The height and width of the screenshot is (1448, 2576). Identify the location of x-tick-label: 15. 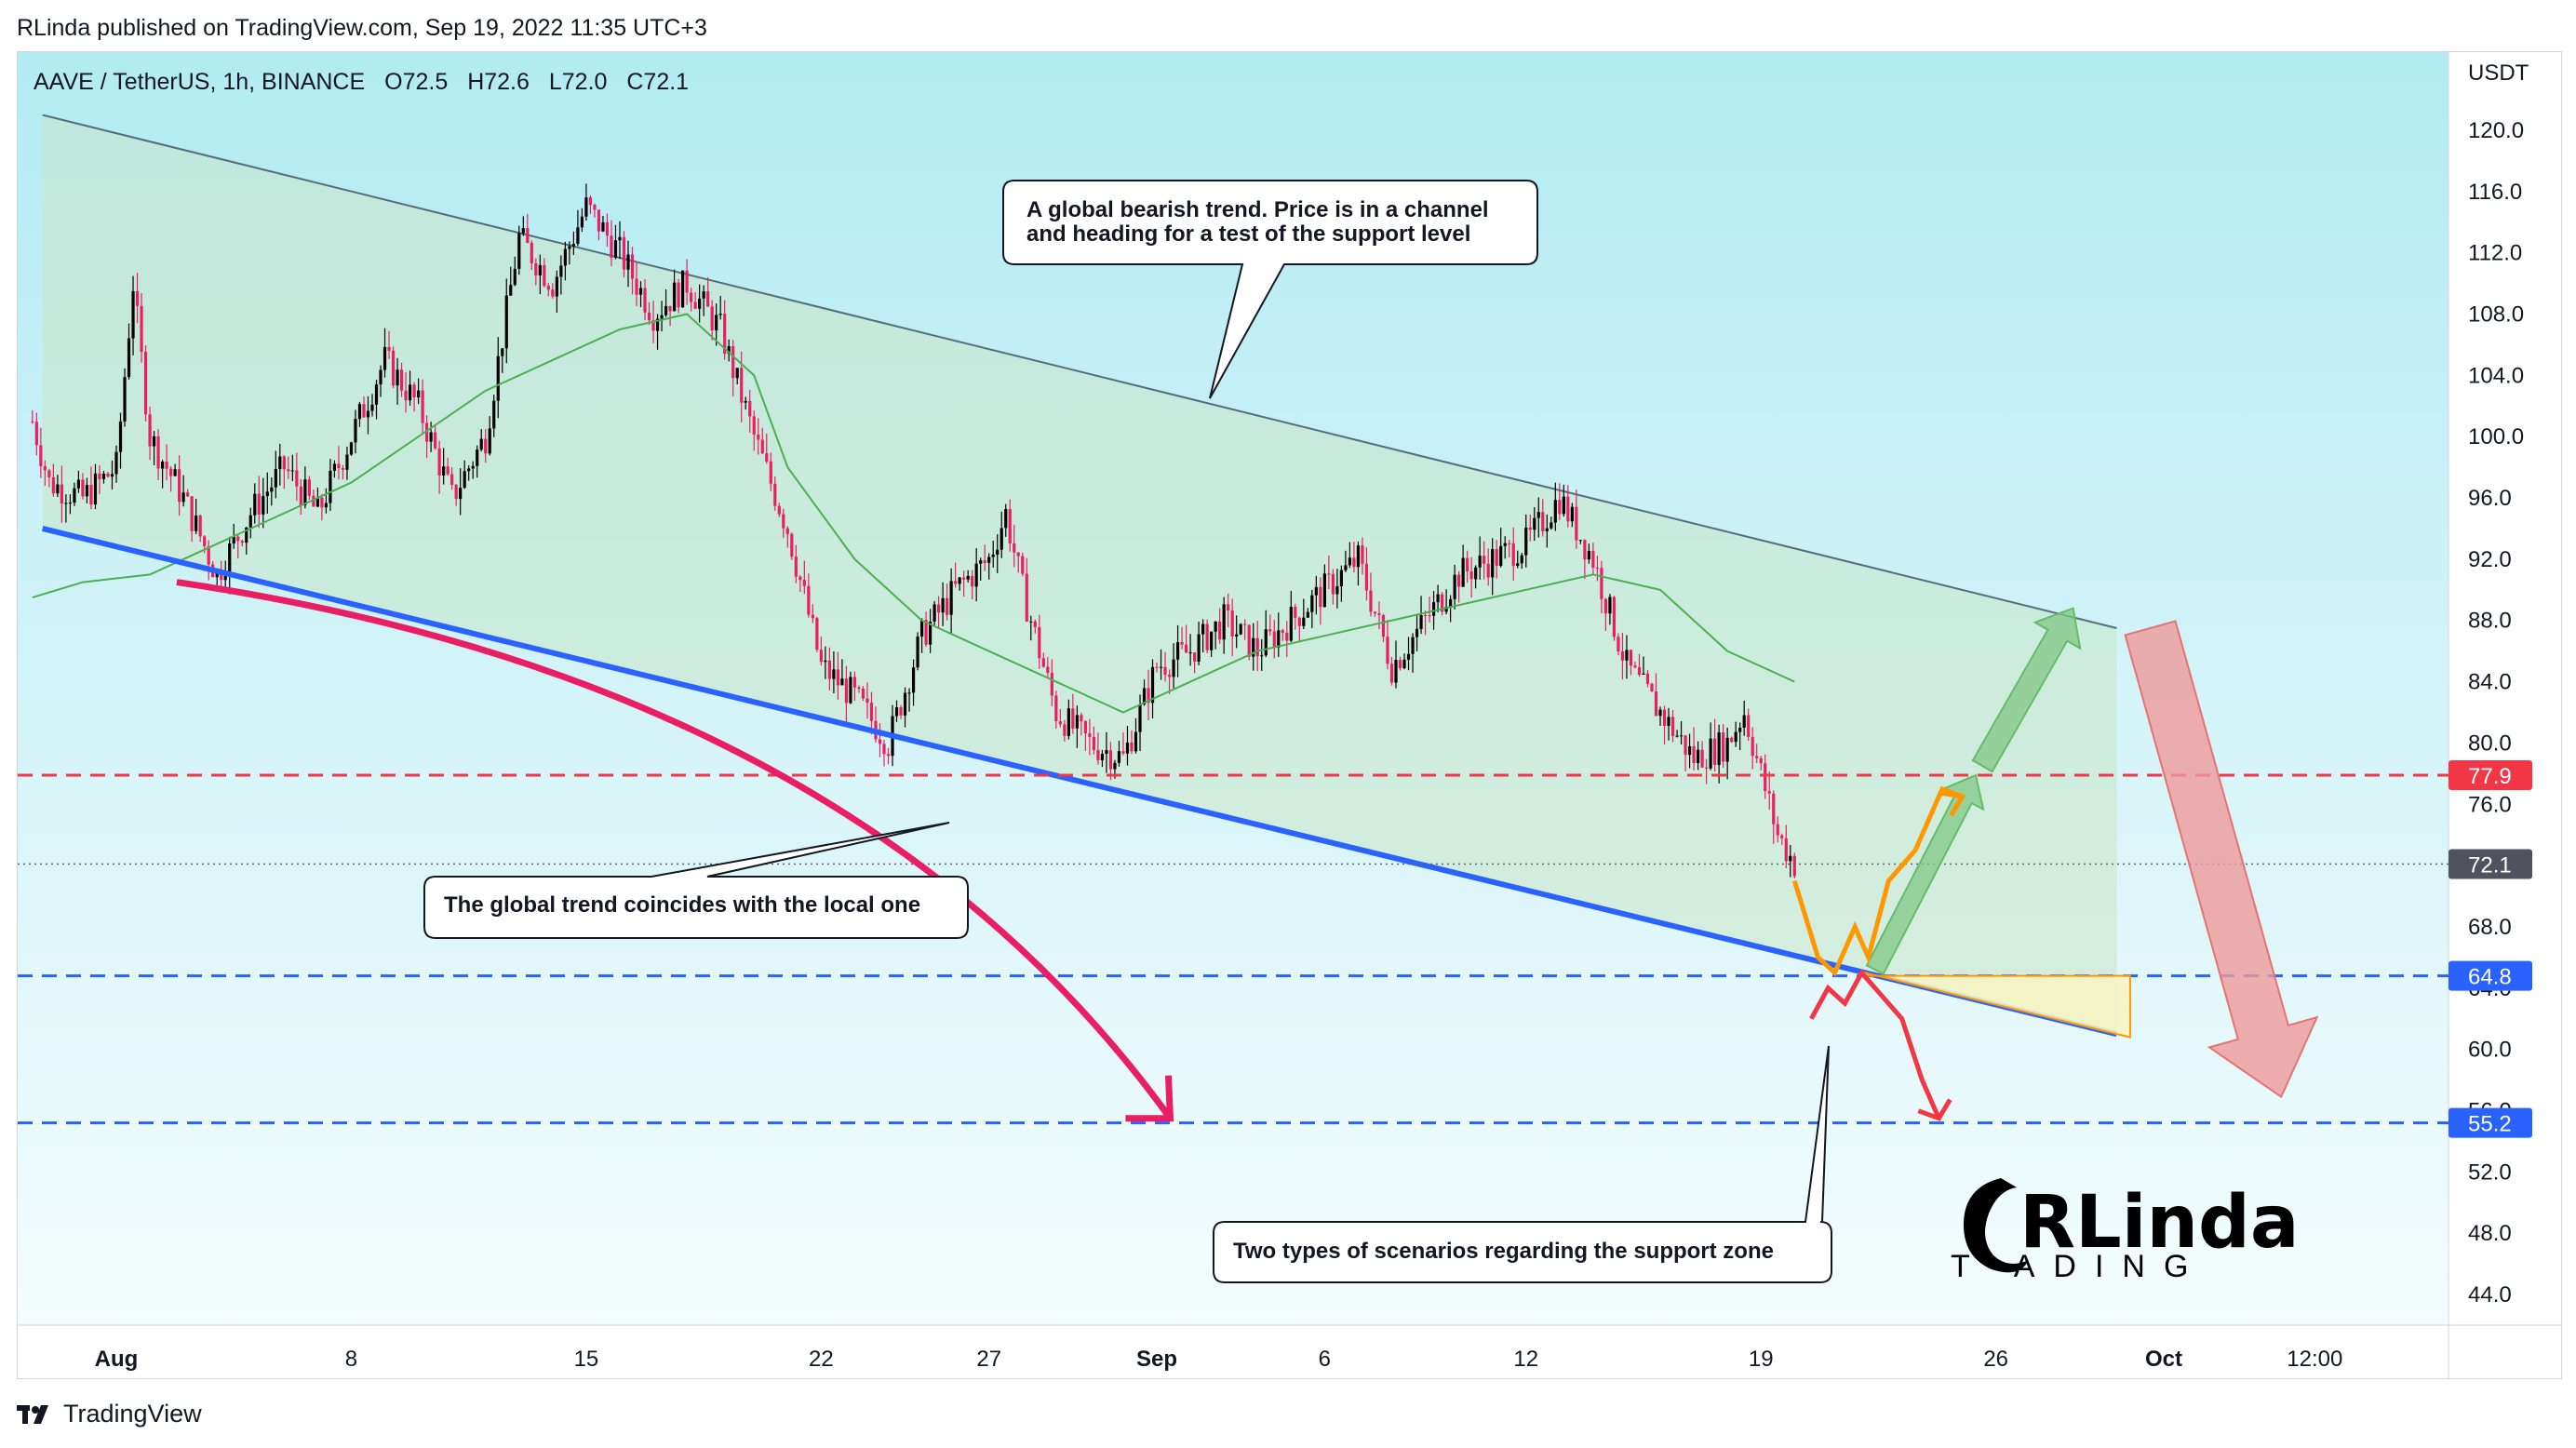
(586, 1360).